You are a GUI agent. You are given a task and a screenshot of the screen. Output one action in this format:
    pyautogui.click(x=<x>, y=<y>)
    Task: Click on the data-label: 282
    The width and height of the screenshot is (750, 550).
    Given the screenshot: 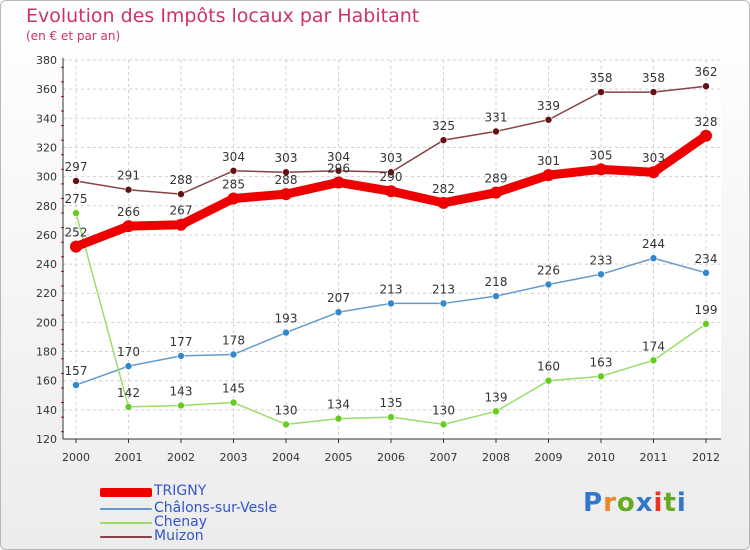 What is the action you would take?
    pyautogui.click(x=443, y=189)
    